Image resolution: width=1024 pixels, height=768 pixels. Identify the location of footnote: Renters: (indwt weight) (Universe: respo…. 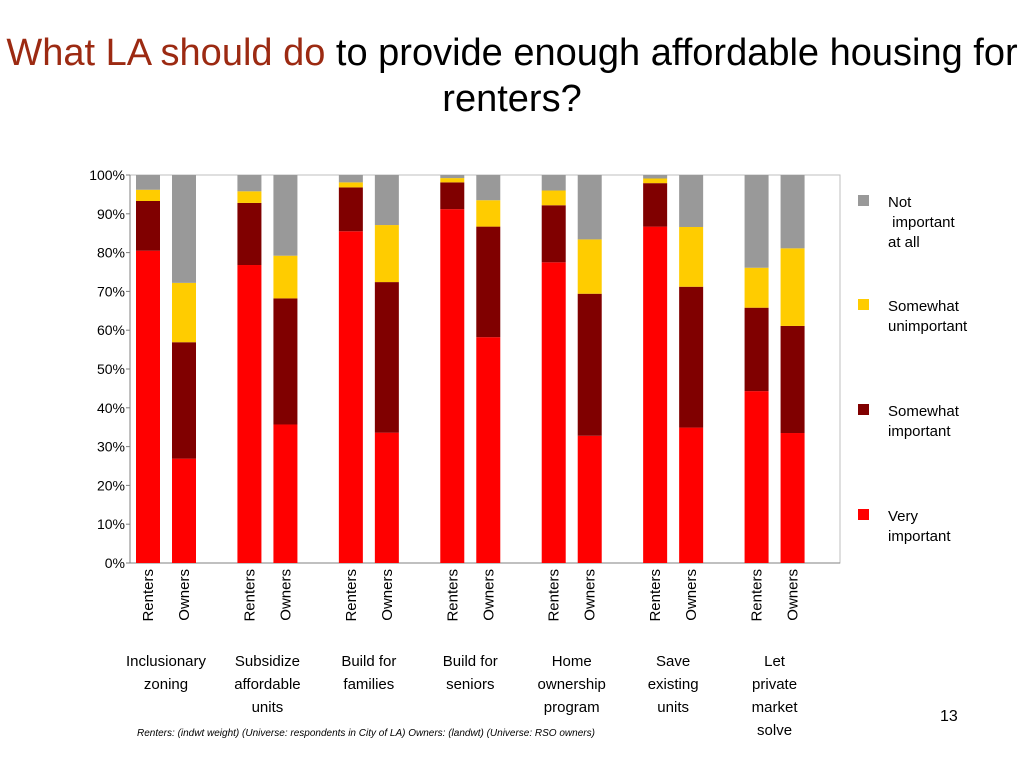
(366, 733).